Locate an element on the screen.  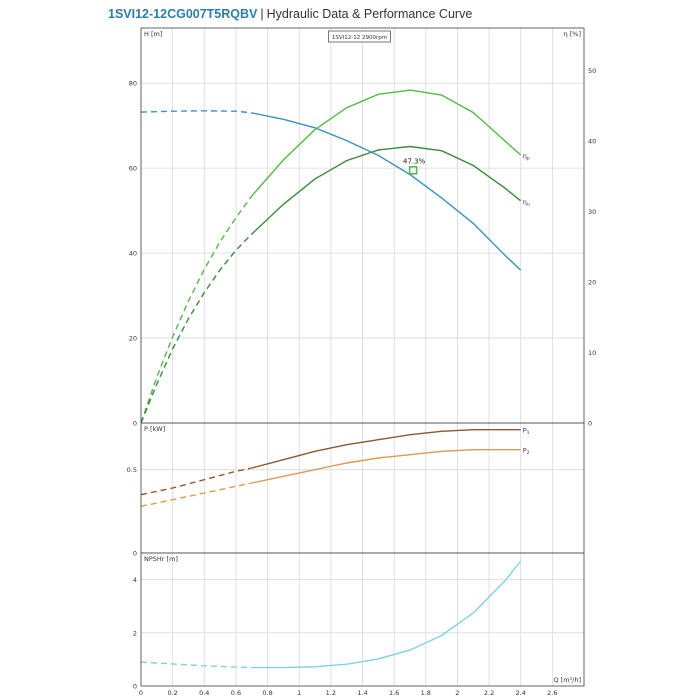
eta_u-series-label: ηu is located at coordinates (526, 203).